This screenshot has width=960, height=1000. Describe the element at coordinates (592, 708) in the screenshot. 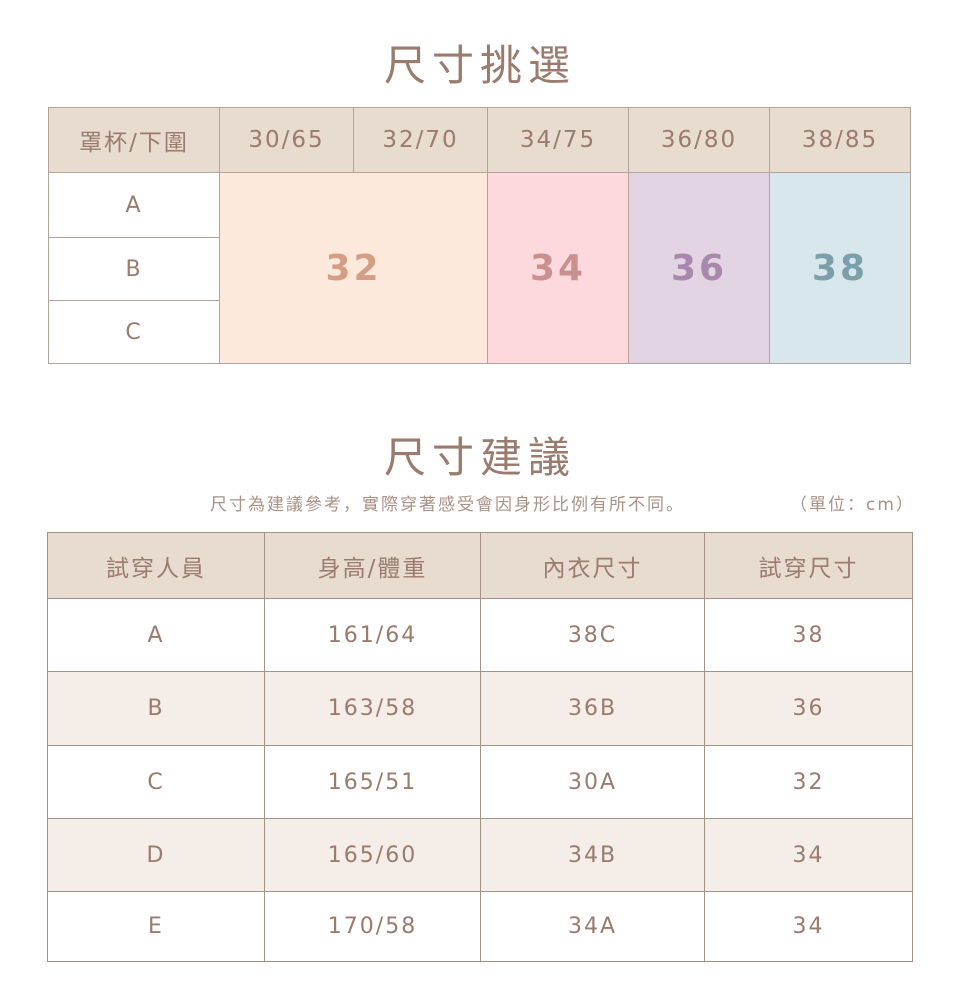

I see `cell-bra-size: 36B` at that location.